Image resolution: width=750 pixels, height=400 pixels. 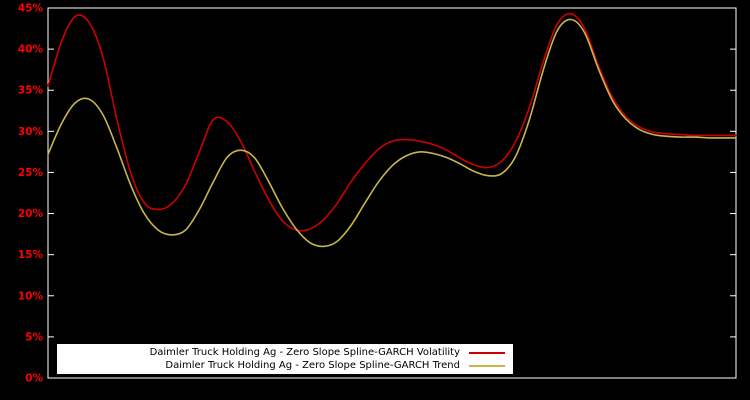 What do you see at coordinates (31, 214) in the screenshot?
I see `y-axis-tick-label: 20%` at bounding box center [31, 214].